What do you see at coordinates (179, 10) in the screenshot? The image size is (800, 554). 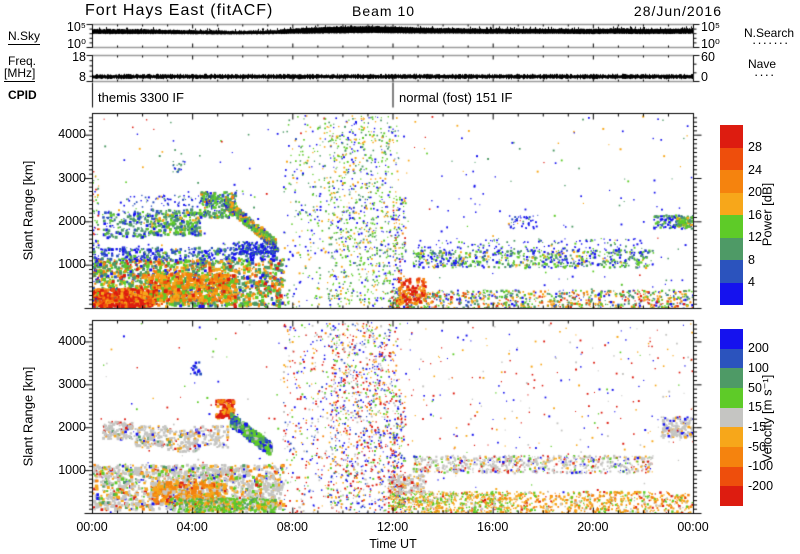 I see `page-title: Fort Hays East (fitACF)` at bounding box center [179, 10].